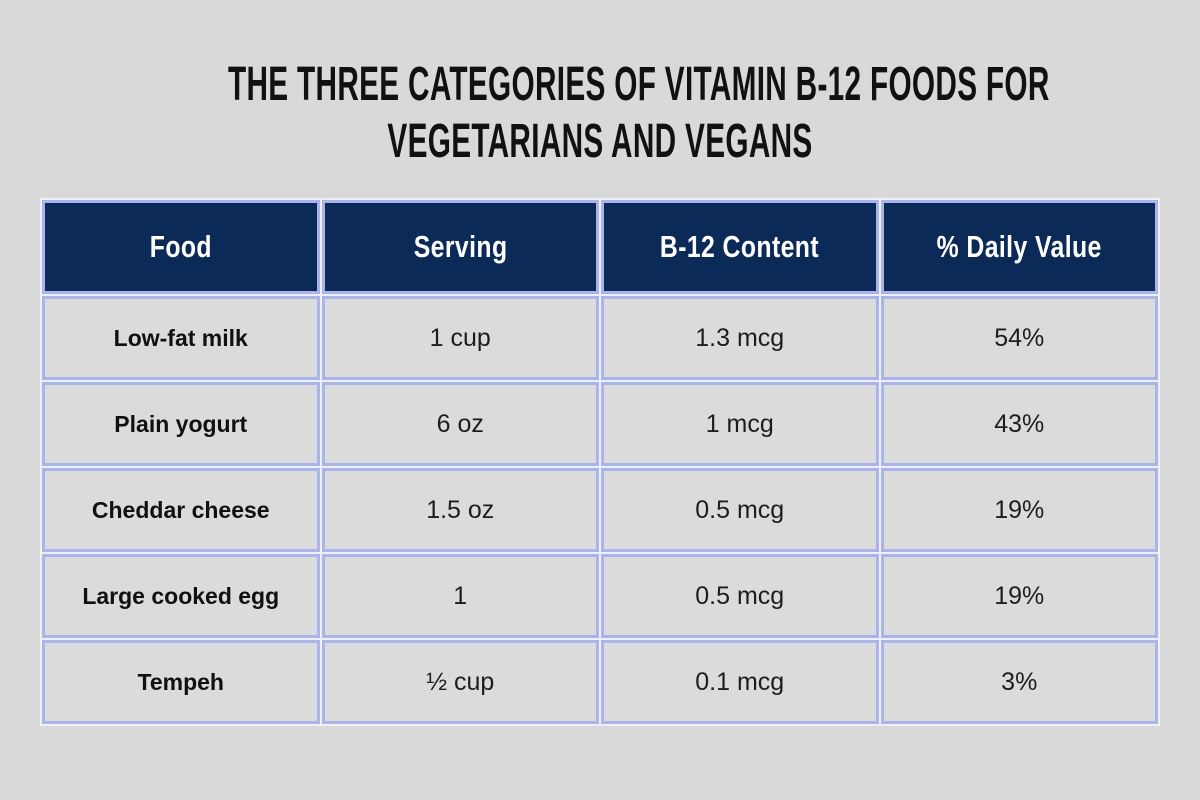 The image size is (1200, 800). What do you see at coordinates (600, 141) in the screenshot?
I see `page-title-line-2: VEGETARIANS AND VEGANS` at bounding box center [600, 141].